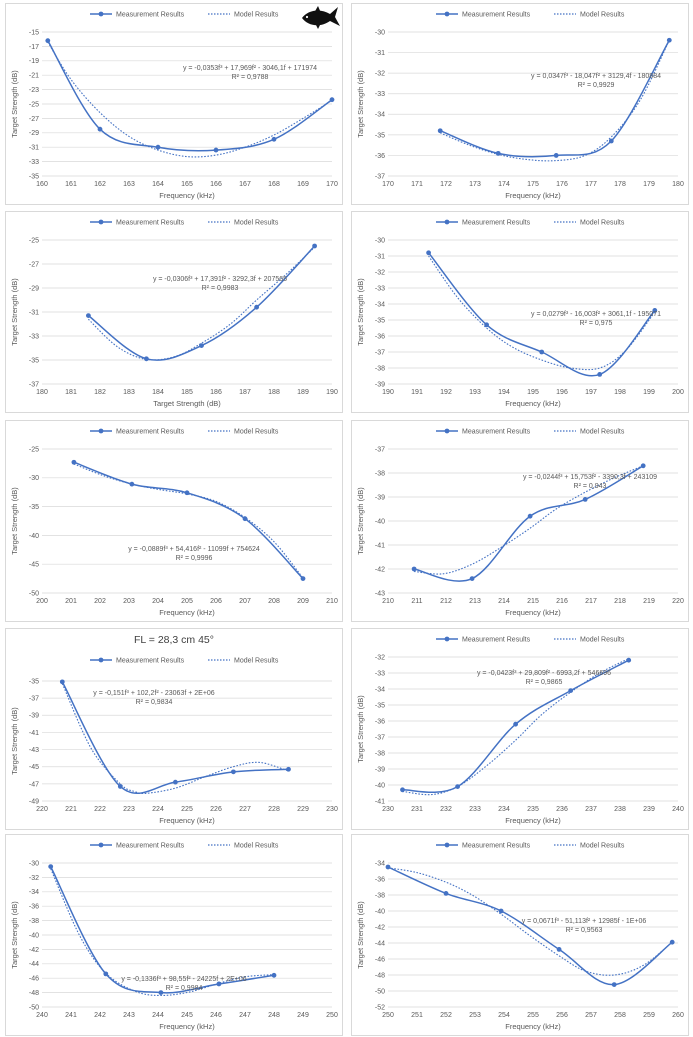 The image size is (693, 1037). Describe the element at coordinates (504, 392) in the screenshot. I see `x-tick-label: 194` at that location.